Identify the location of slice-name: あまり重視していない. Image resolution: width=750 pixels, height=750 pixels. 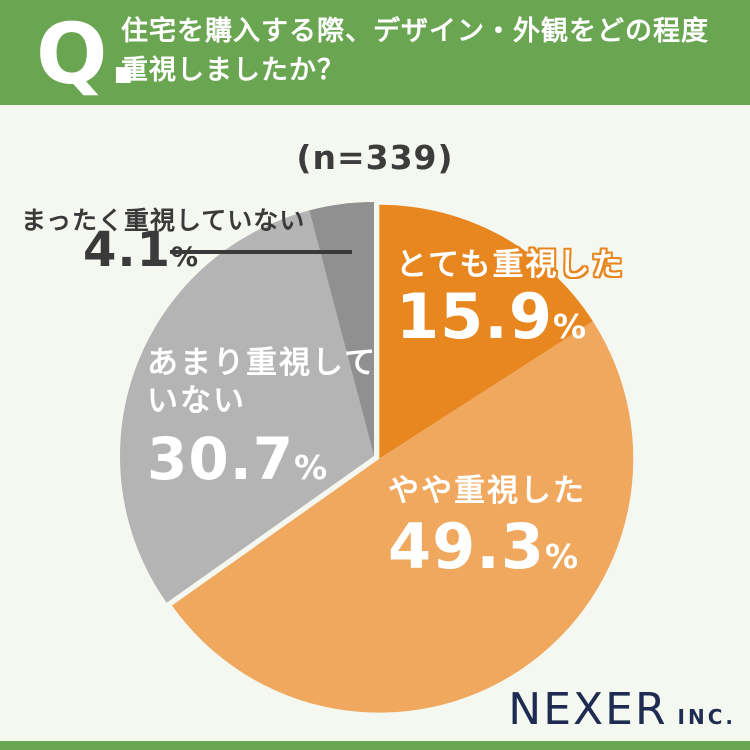
(262, 382).